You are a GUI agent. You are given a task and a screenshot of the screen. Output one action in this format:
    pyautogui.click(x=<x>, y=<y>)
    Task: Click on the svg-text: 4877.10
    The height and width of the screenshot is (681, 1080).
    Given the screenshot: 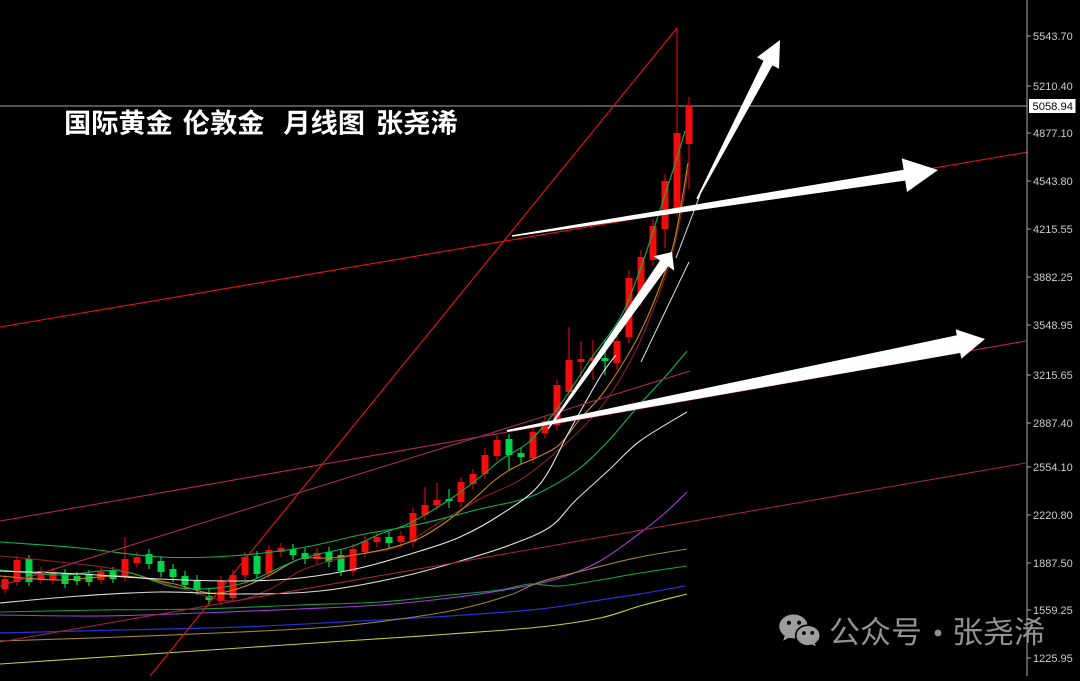 What is the action you would take?
    pyautogui.click(x=1053, y=134)
    